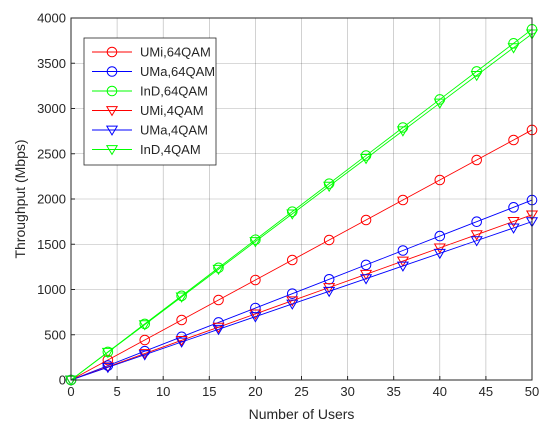 Image resolution: width=550 pixels, height=433 pixels. What do you see at coordinates (486, 391) in the screenshot?
I see `x-tick-label: 45` at bounding box center [486, 391].